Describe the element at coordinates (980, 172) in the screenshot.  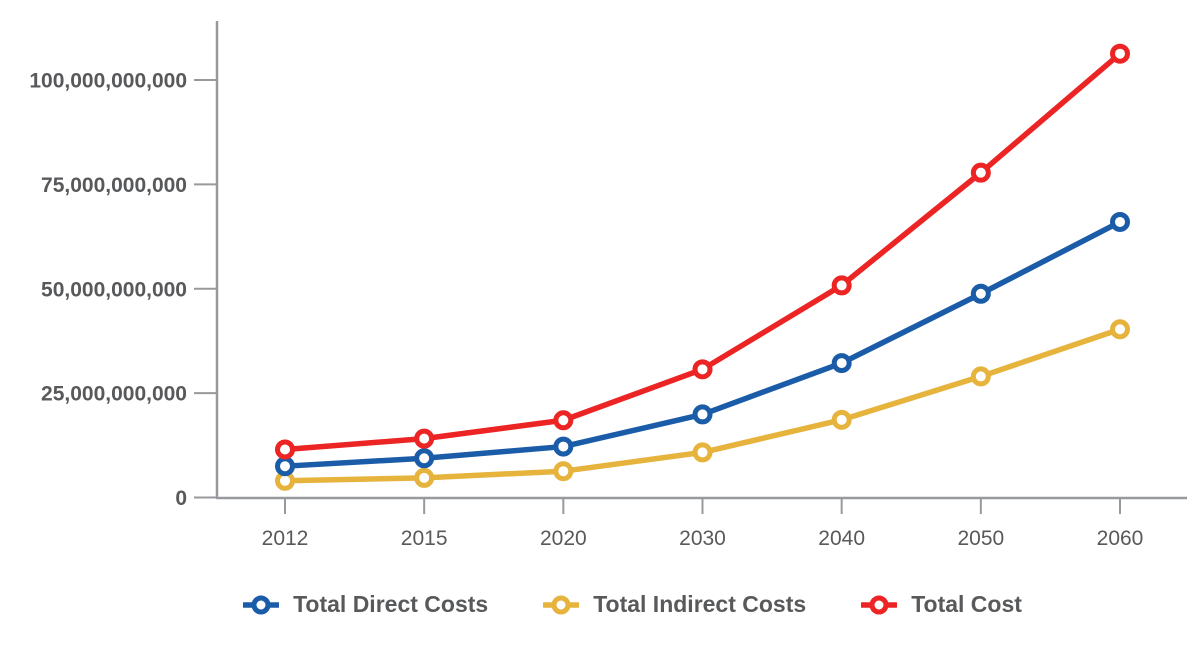
I see `data-point-total-cost-2050` at that location.